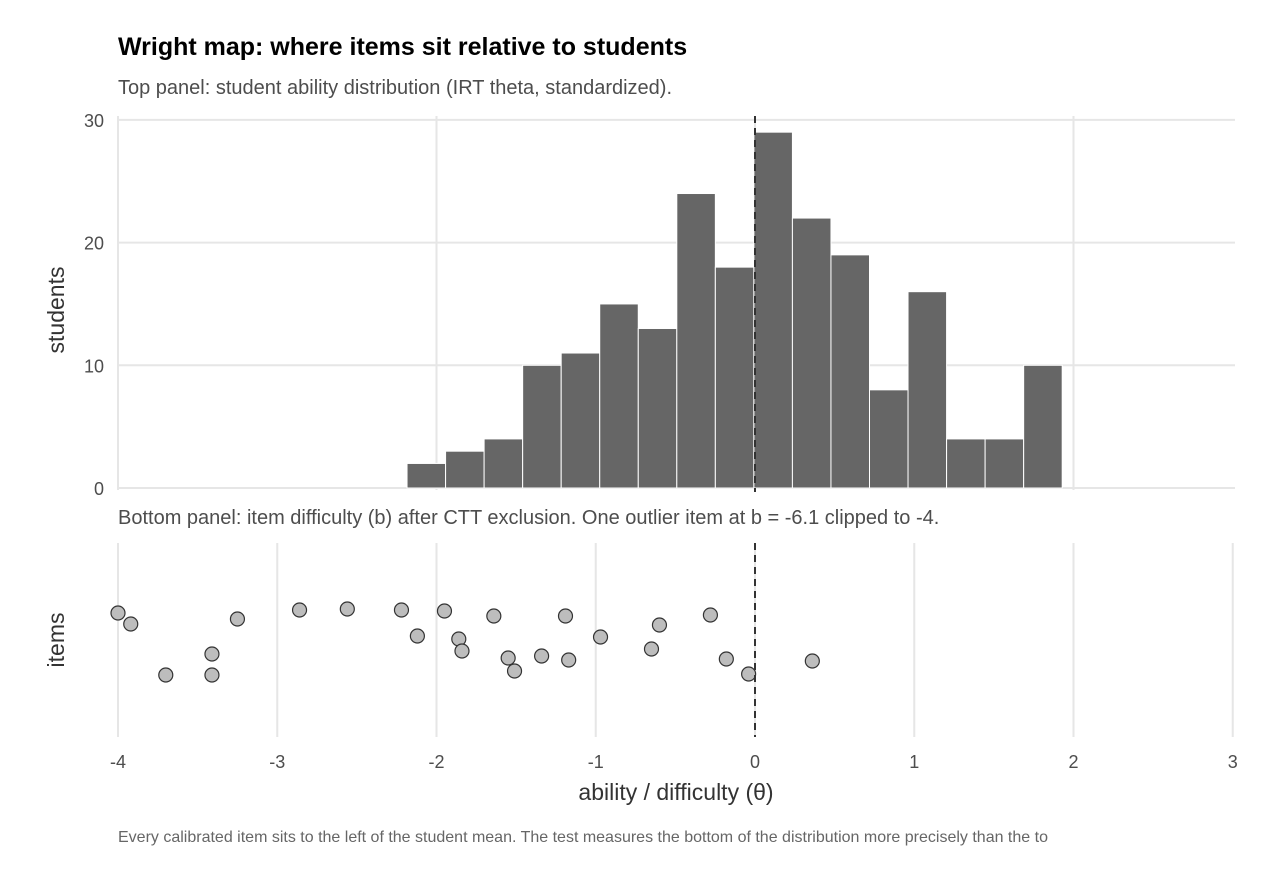  Describe the element at coordinates (465, 640) in the screenshot. I see `item-points` at that location.